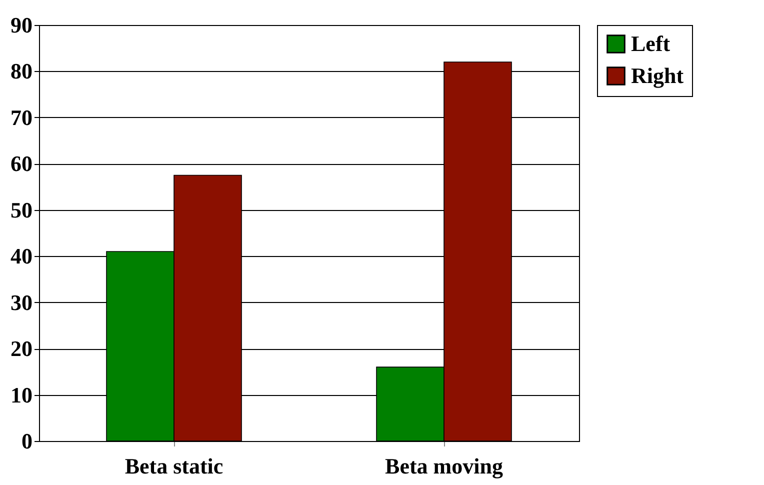 The image size is (764, 485). I want to click on y-tick-label: 0, so click(27, 441).